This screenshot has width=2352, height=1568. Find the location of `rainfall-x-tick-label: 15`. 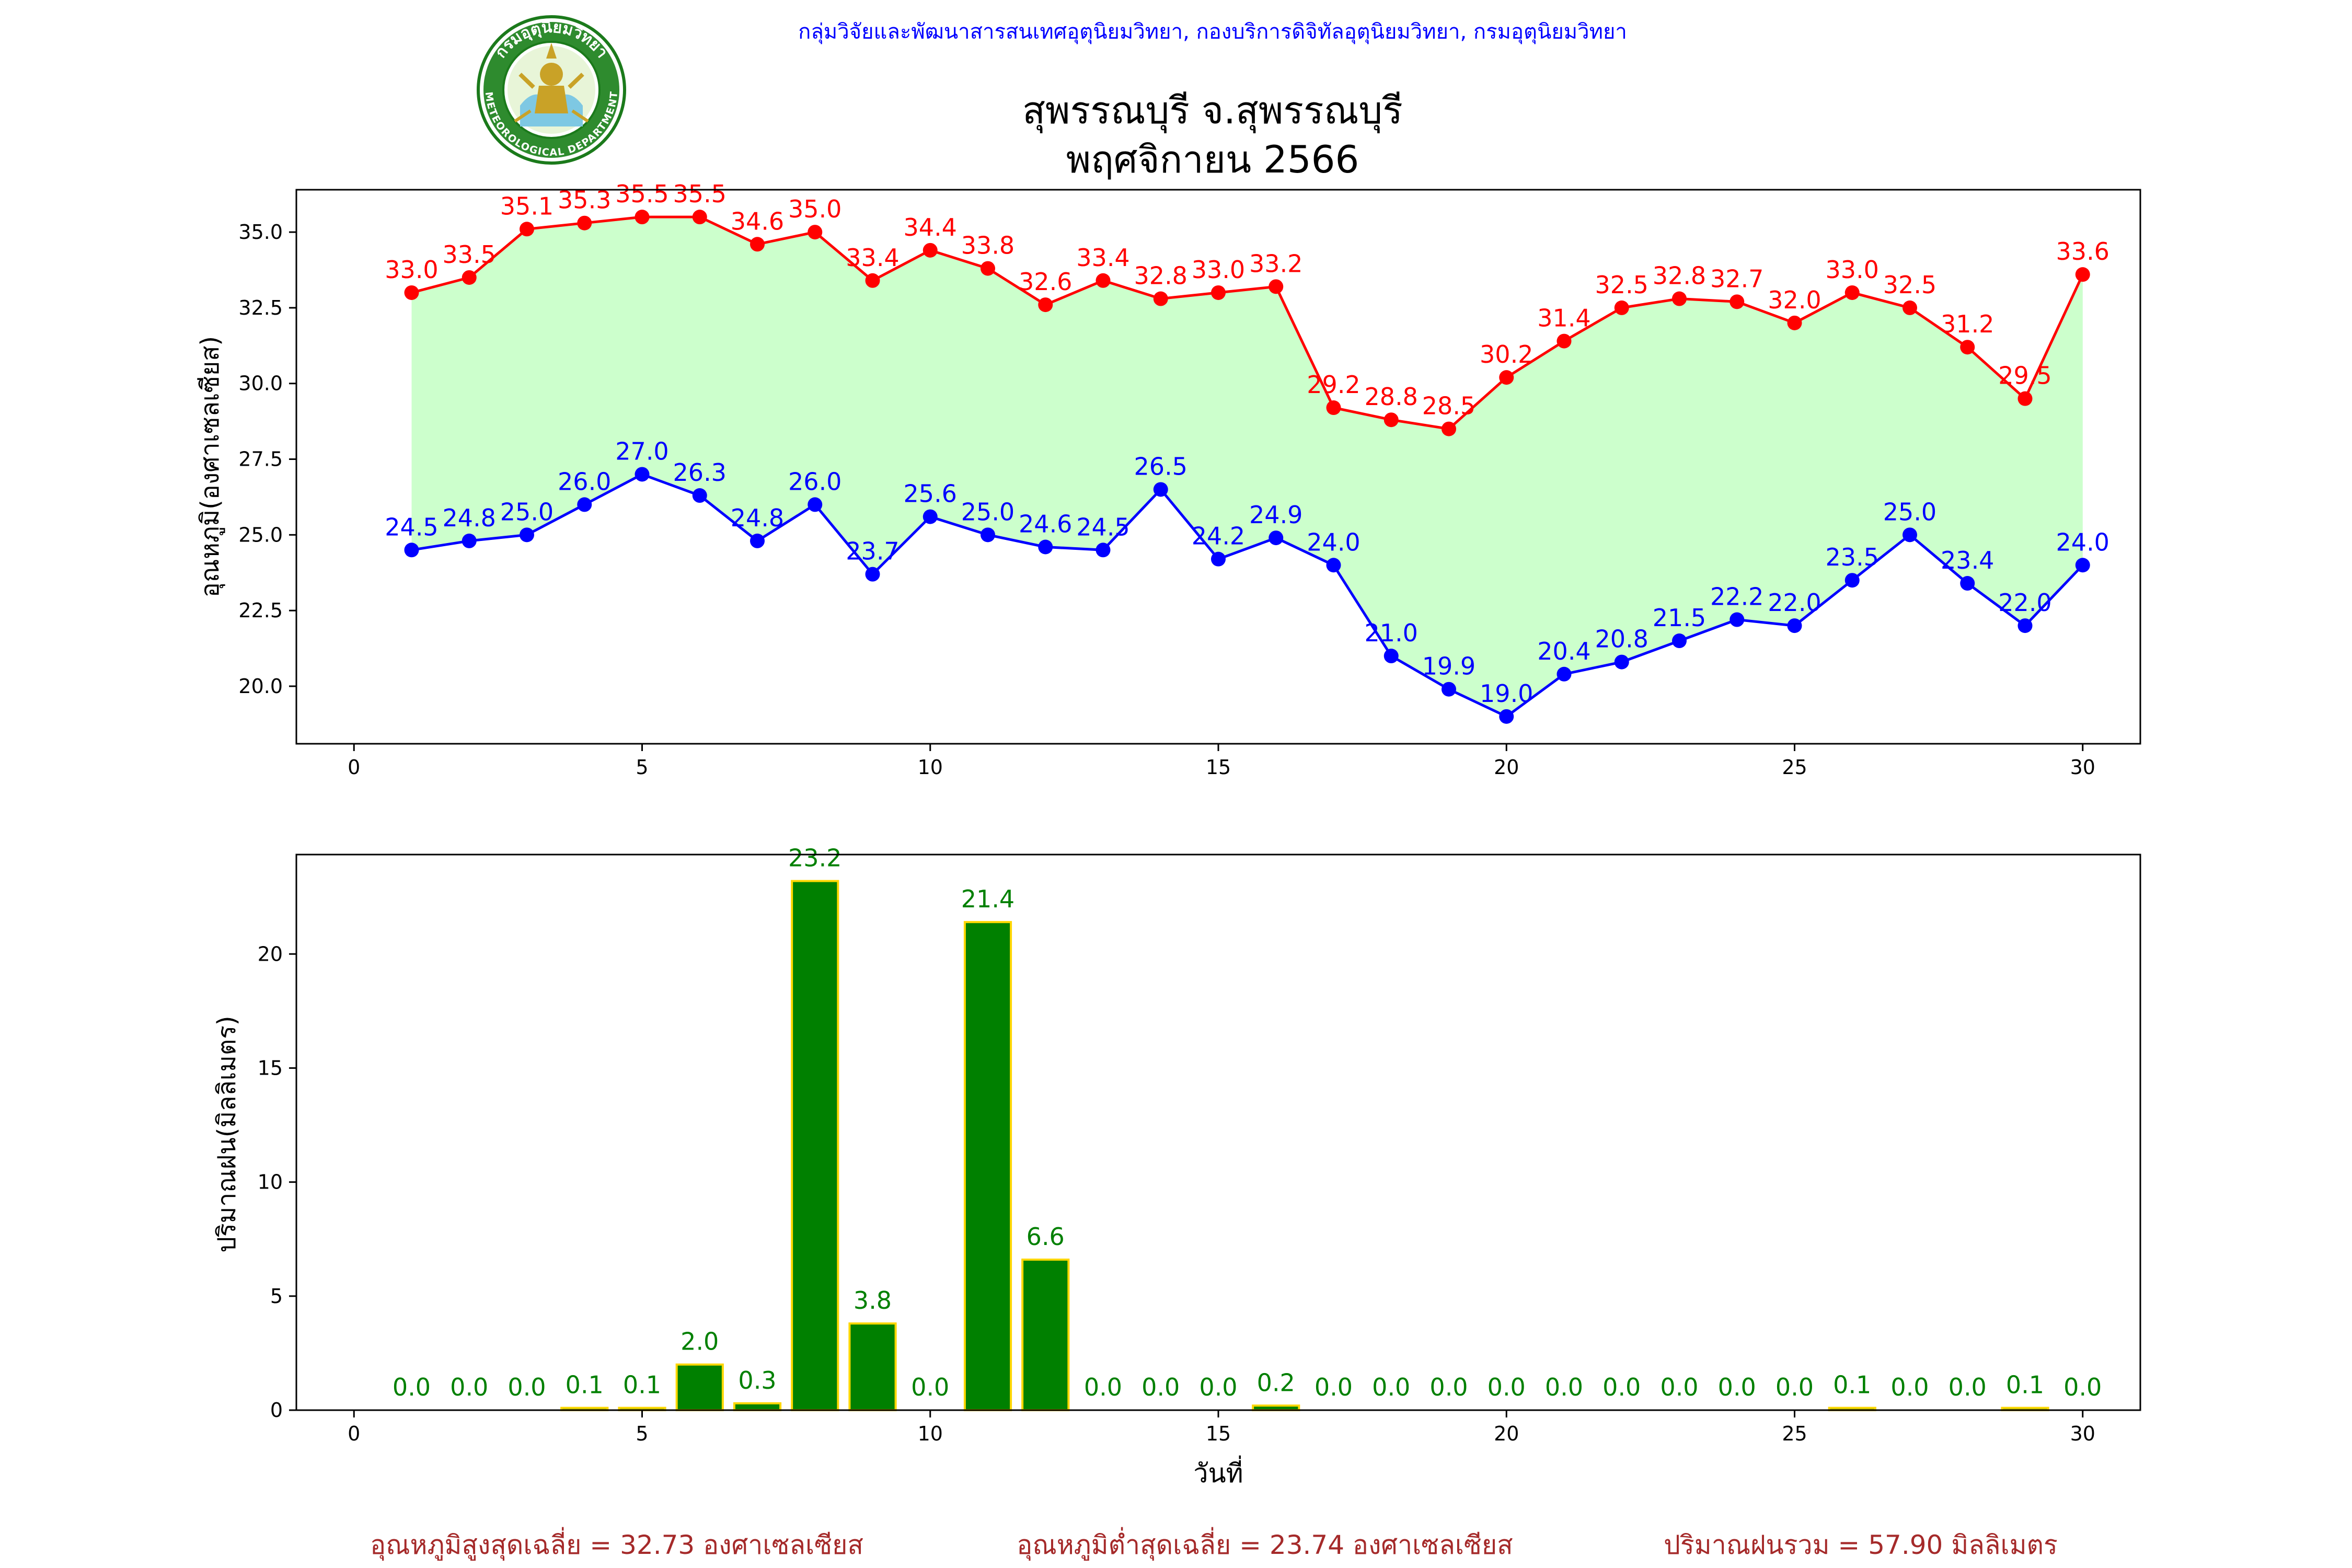

rainfall-x-tick-label: 15 is located at coordinates (1218, 1433).